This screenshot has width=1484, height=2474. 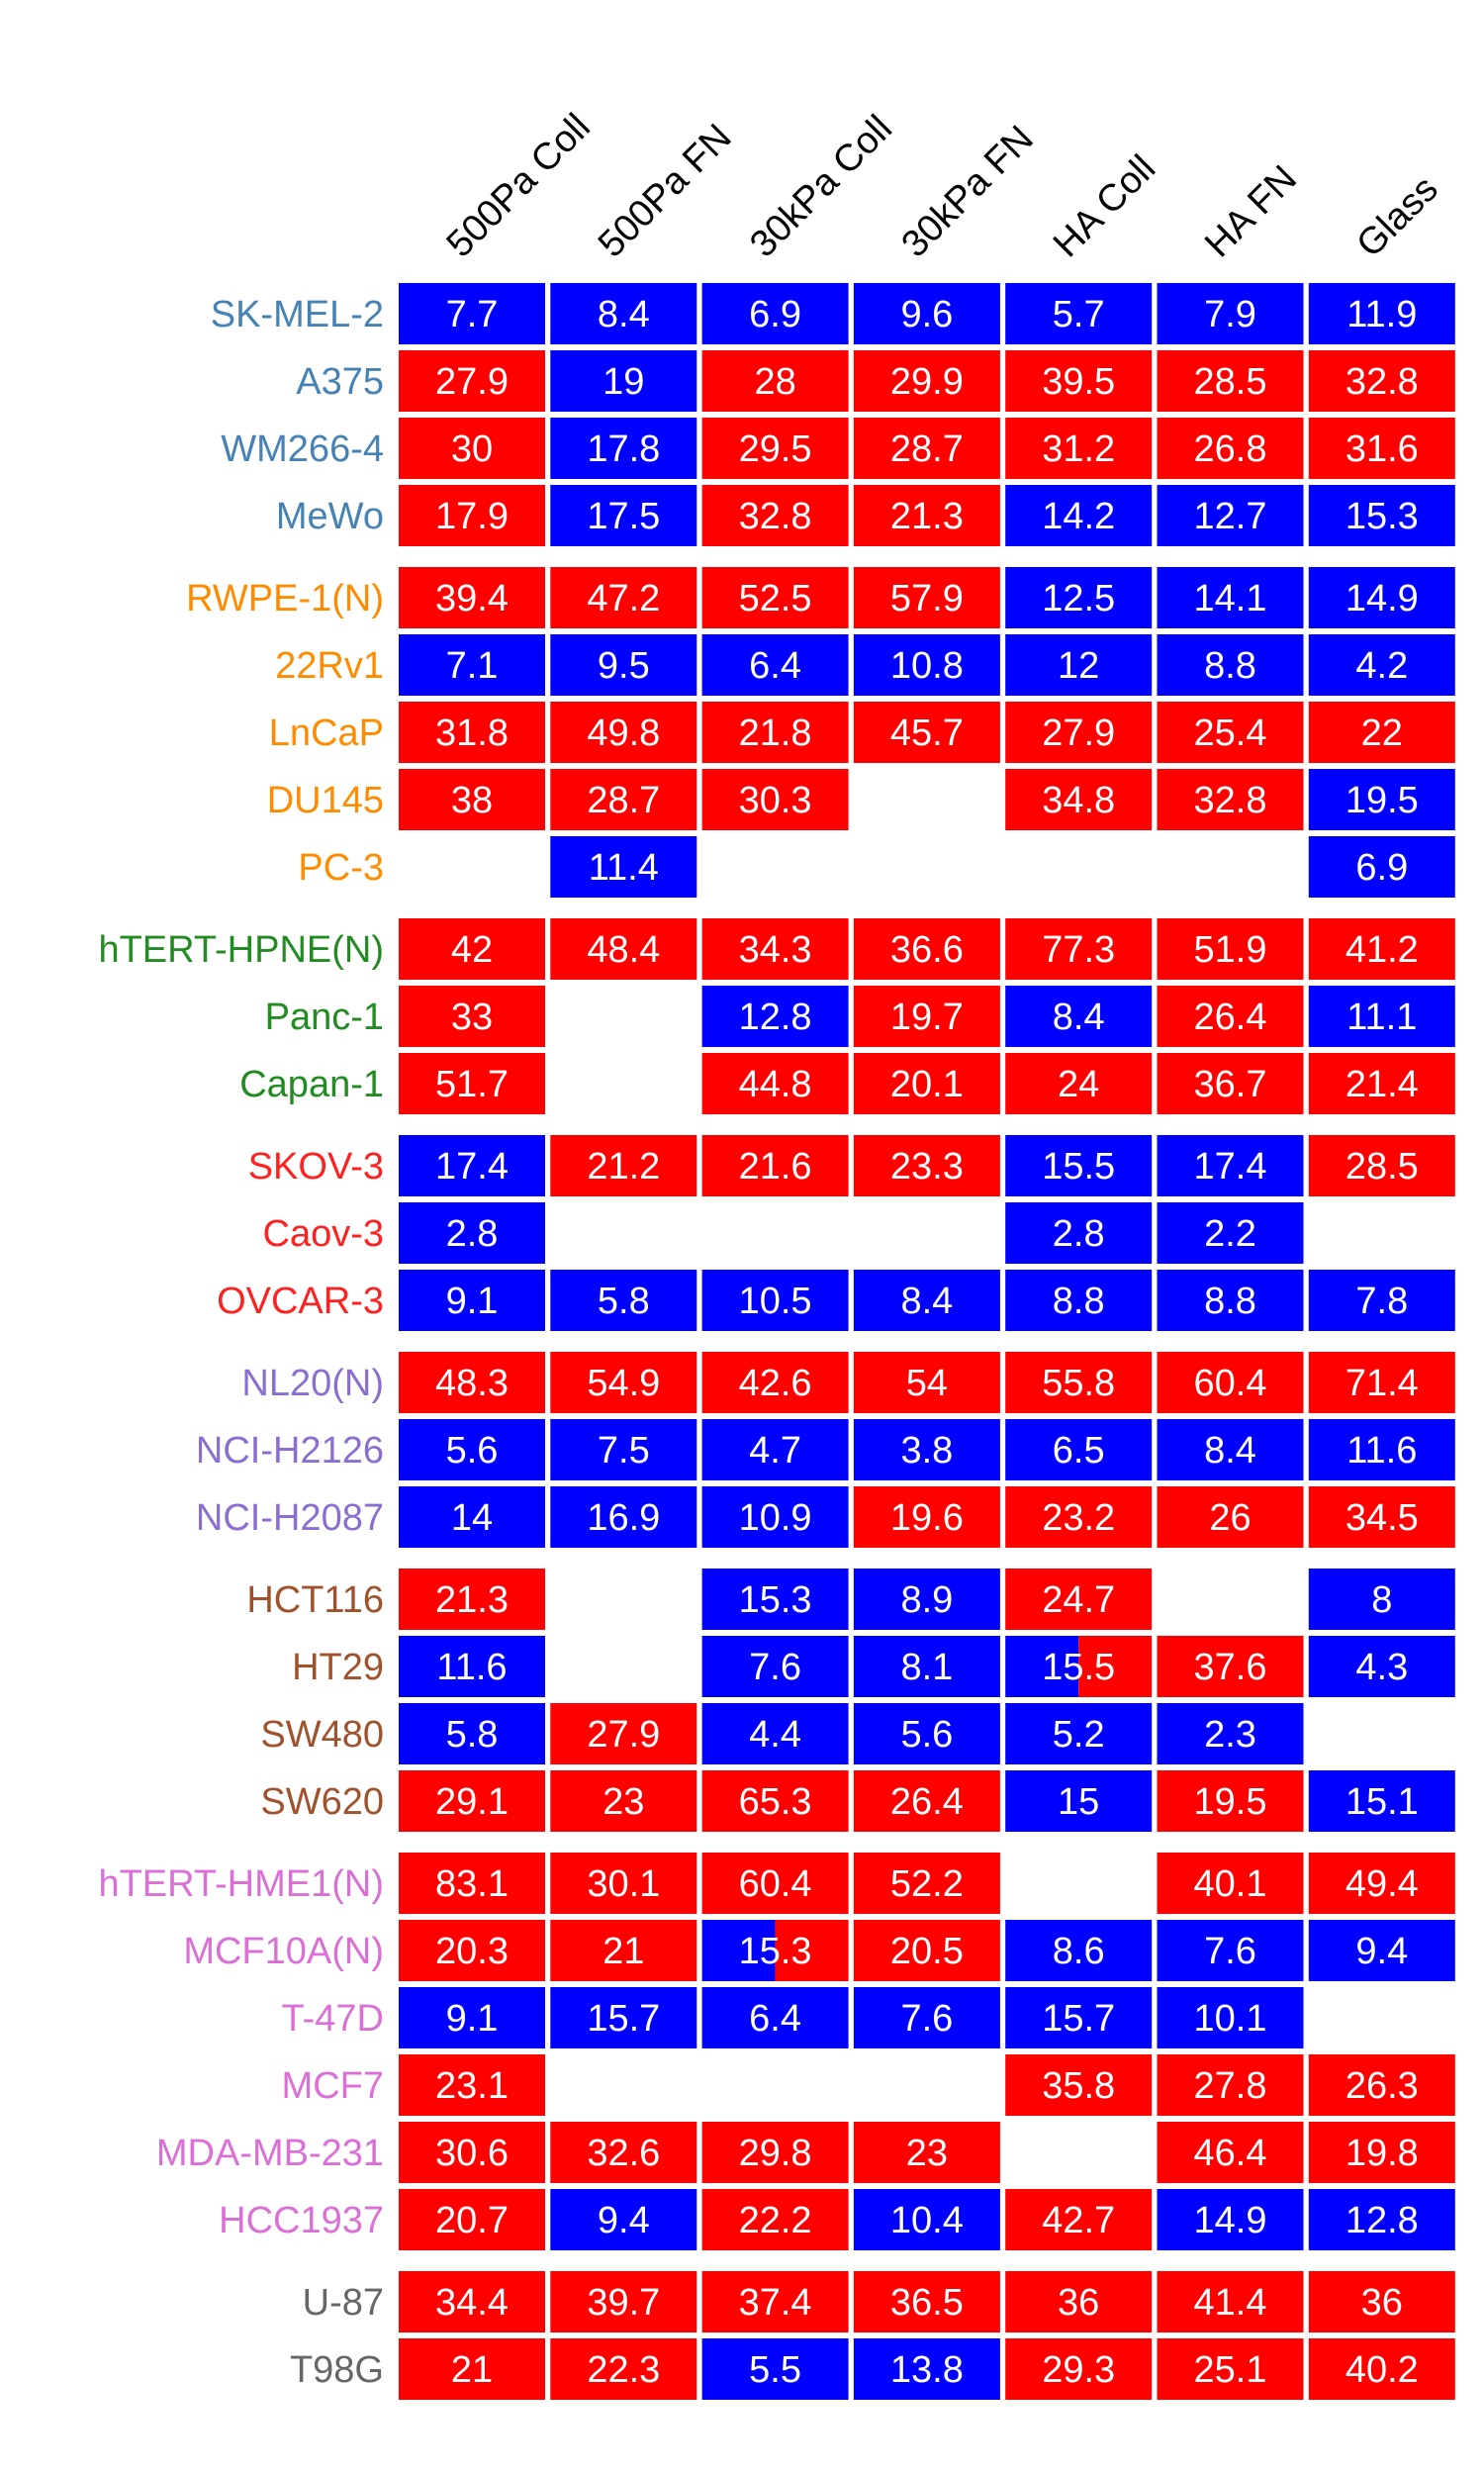 What do you see at coordinates (775, 1734) in the screenshot?
I see `cell-20-2: 4.4` at bounding box center [775, 1734].